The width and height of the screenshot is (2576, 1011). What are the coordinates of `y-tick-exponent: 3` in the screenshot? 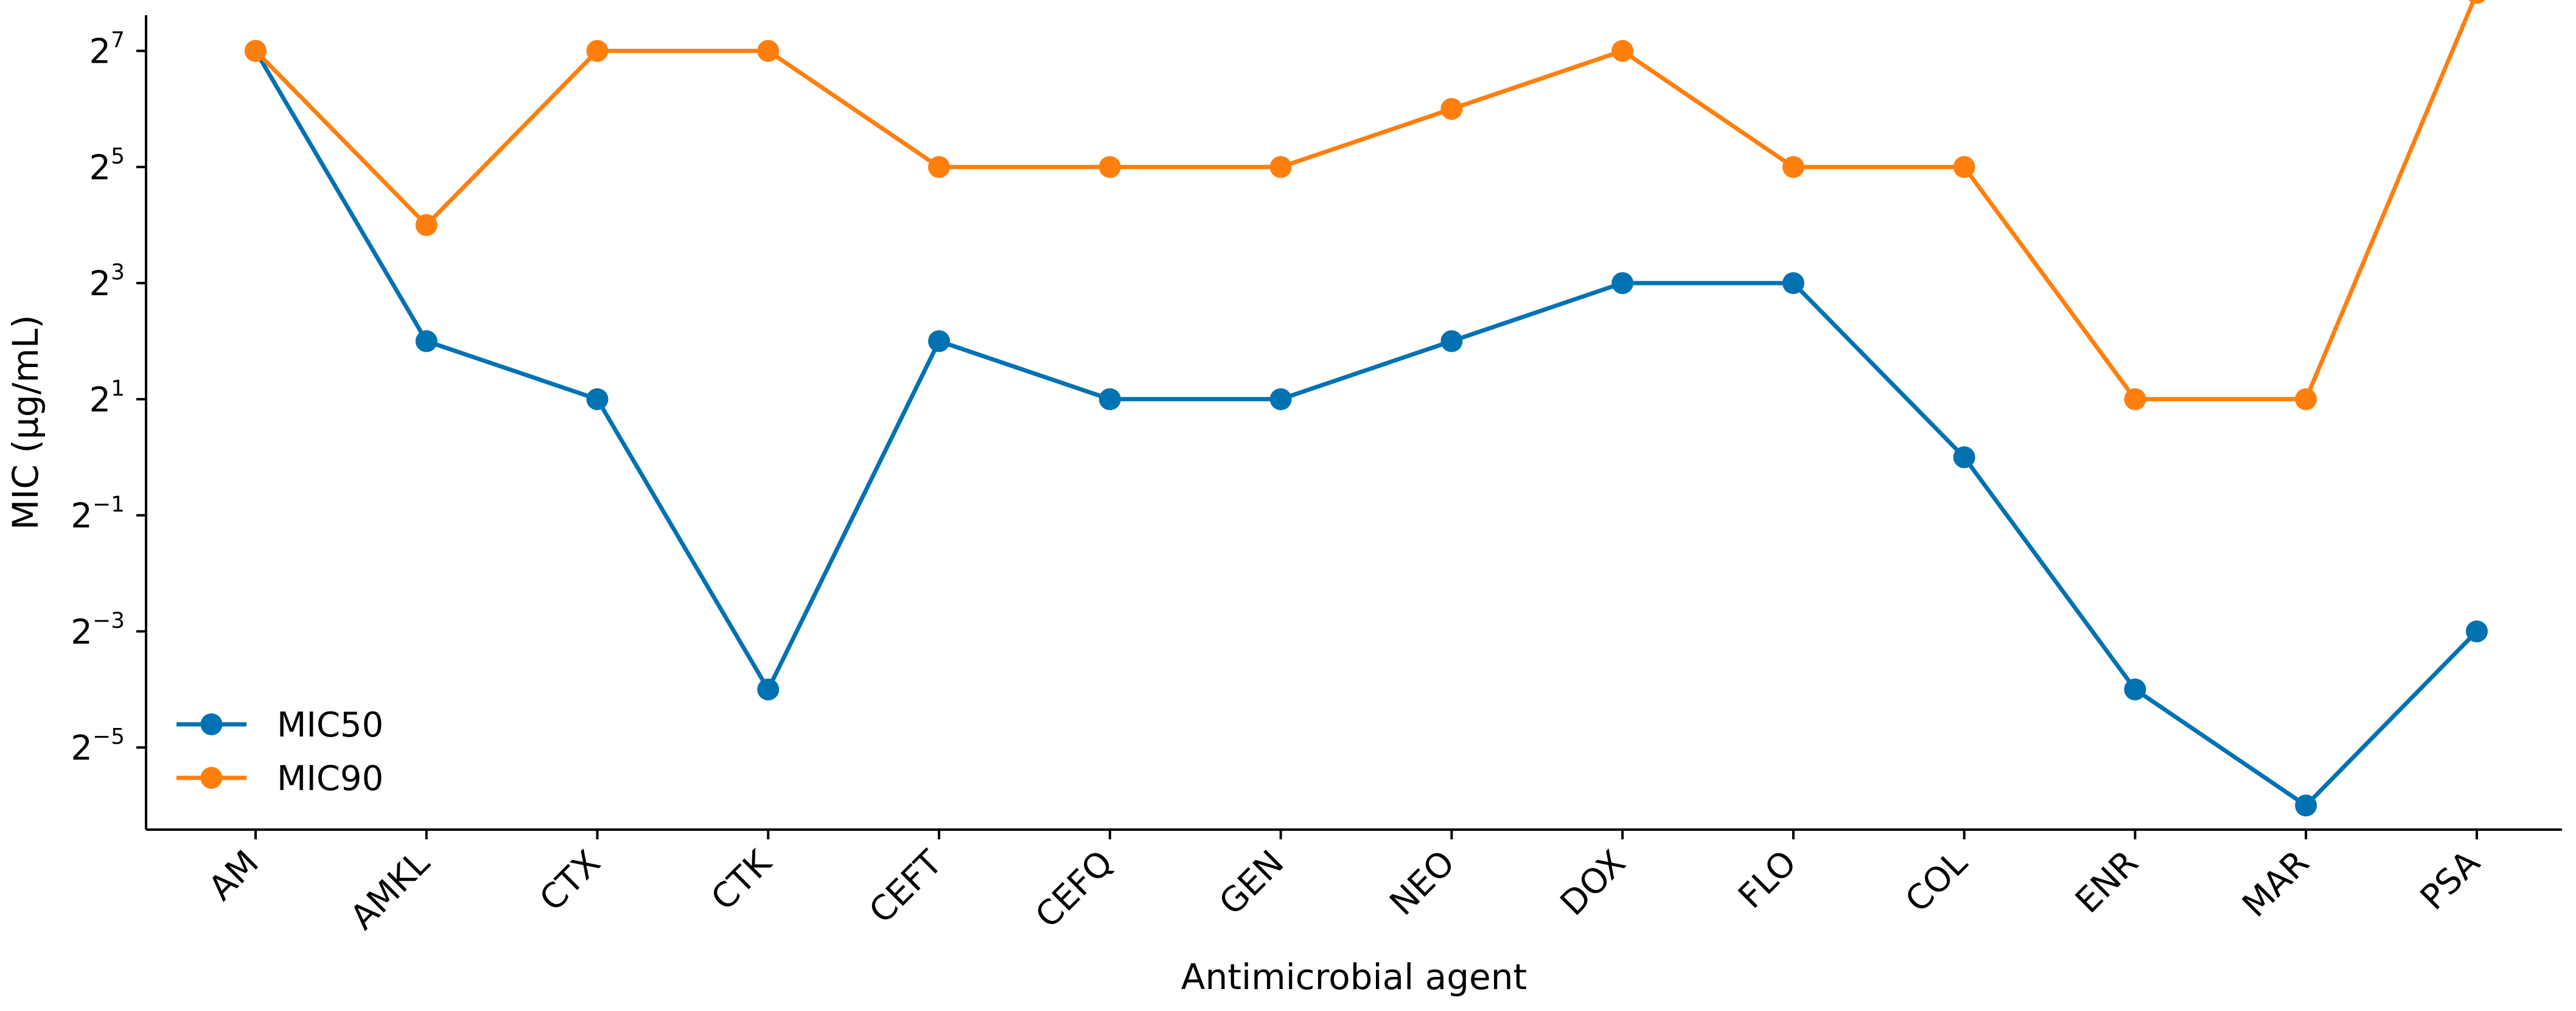 It's located at (118, 272).